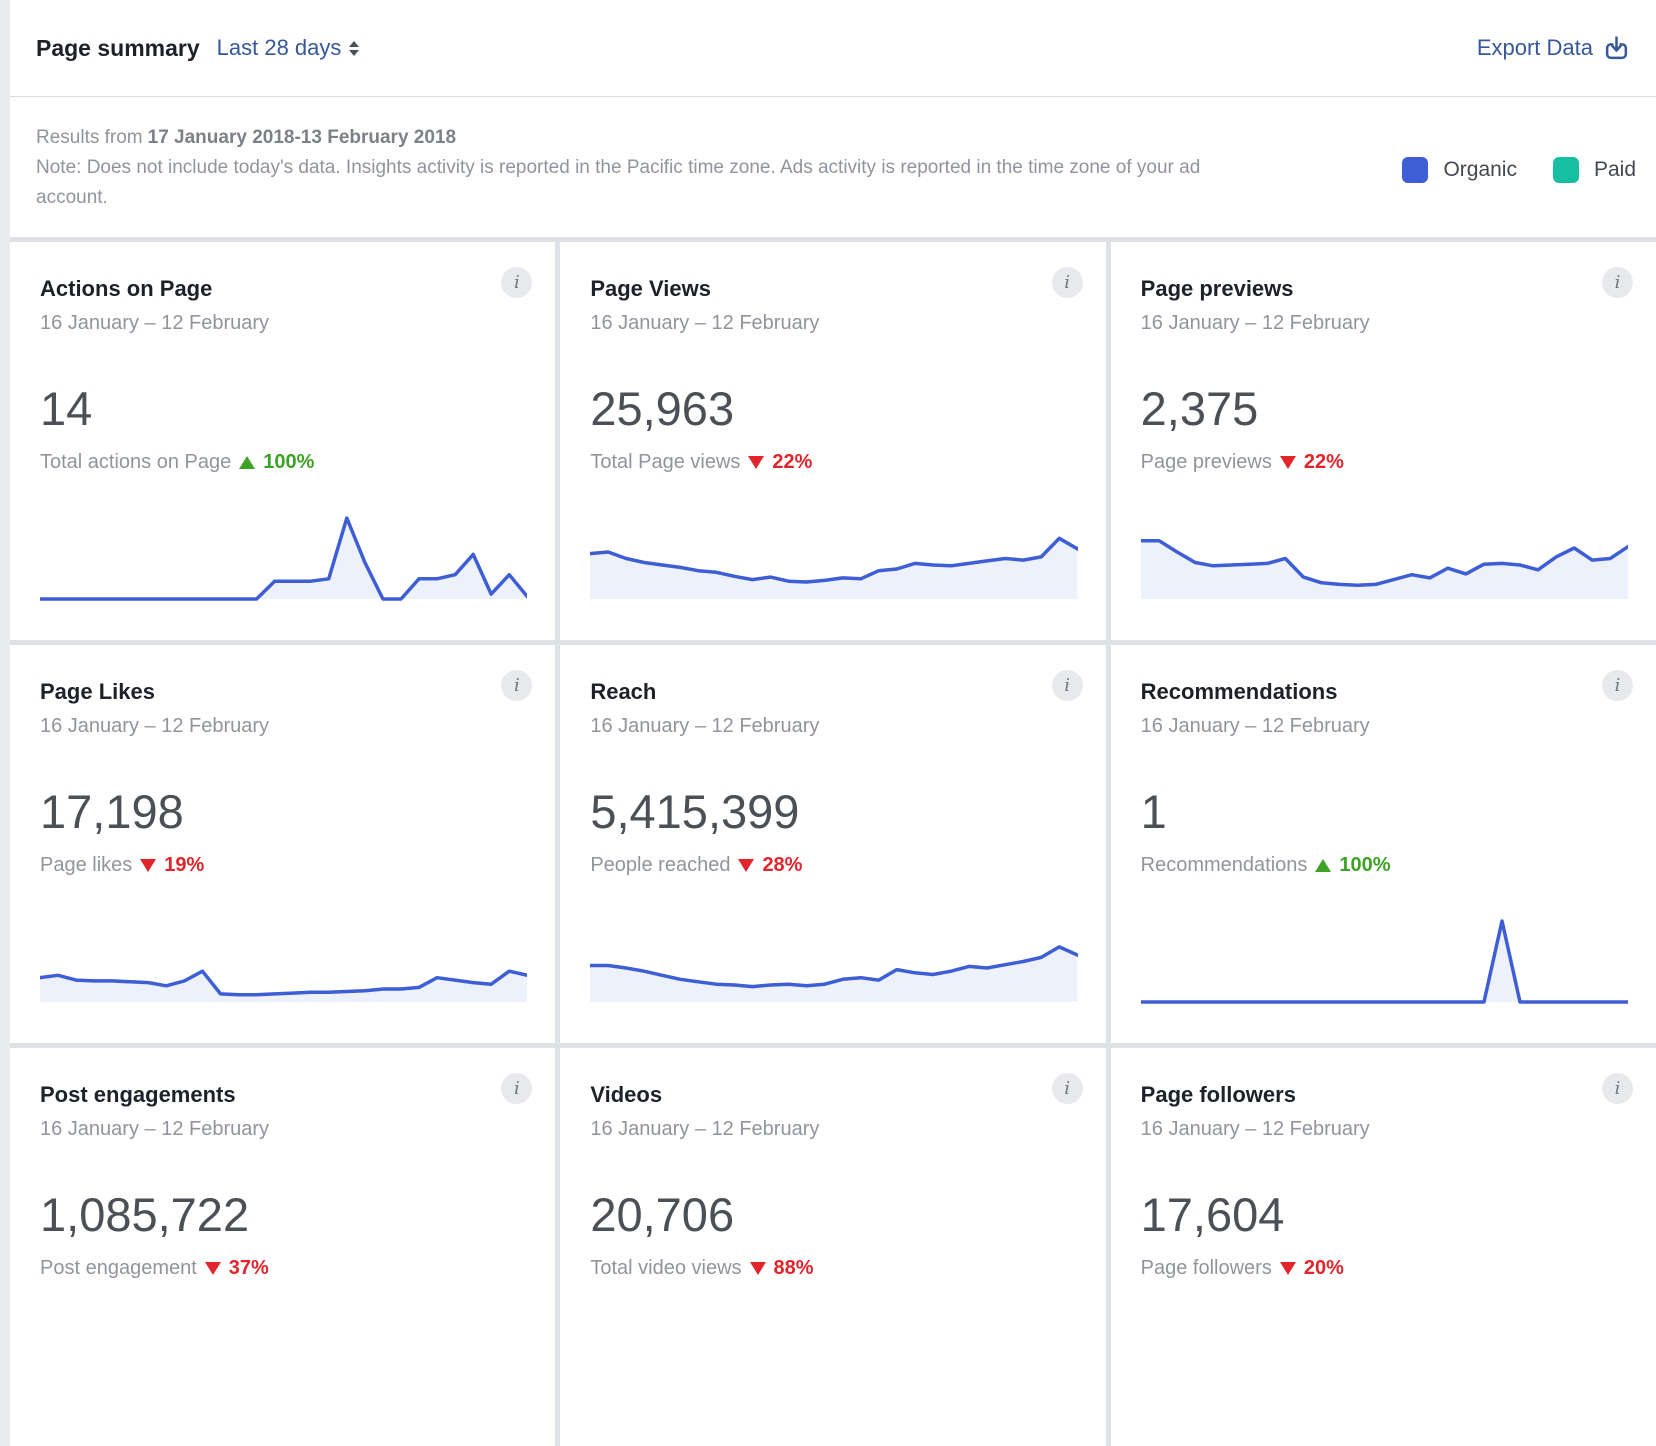 The width and height of the screenshot is (1656, 1446). Describe the element at coordinates (1534, 47) in the screenshot. I see `export-data-label: Export Data` at that location.